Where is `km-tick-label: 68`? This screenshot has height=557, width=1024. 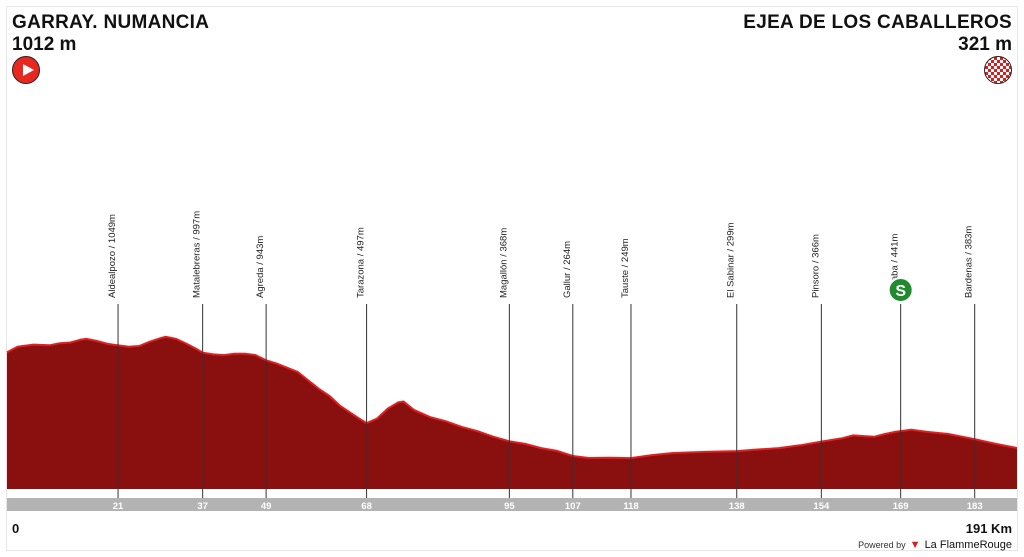
km-tick-label: 68 is located at coordinates (366, 506).